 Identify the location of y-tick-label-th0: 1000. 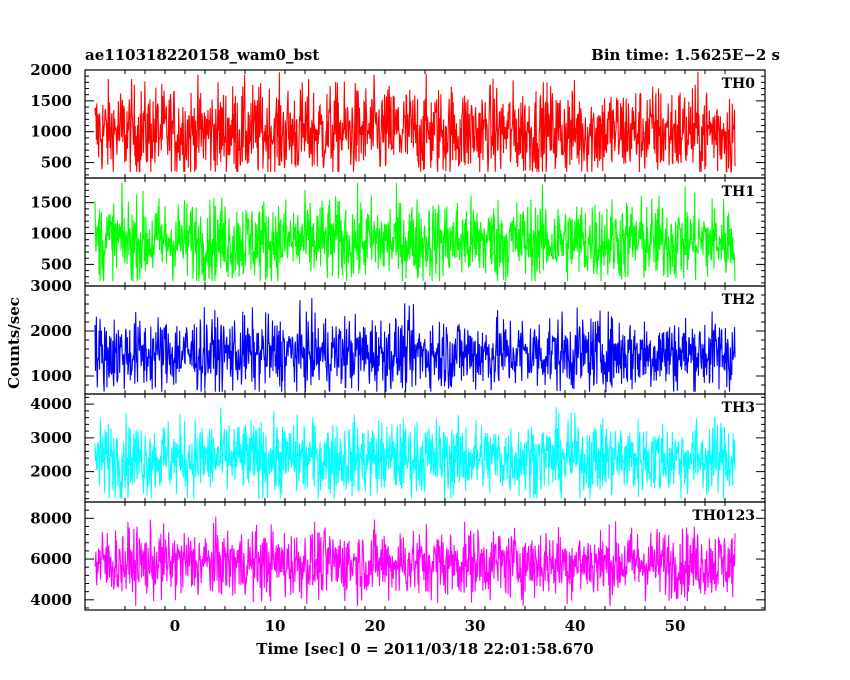
(51, 132).